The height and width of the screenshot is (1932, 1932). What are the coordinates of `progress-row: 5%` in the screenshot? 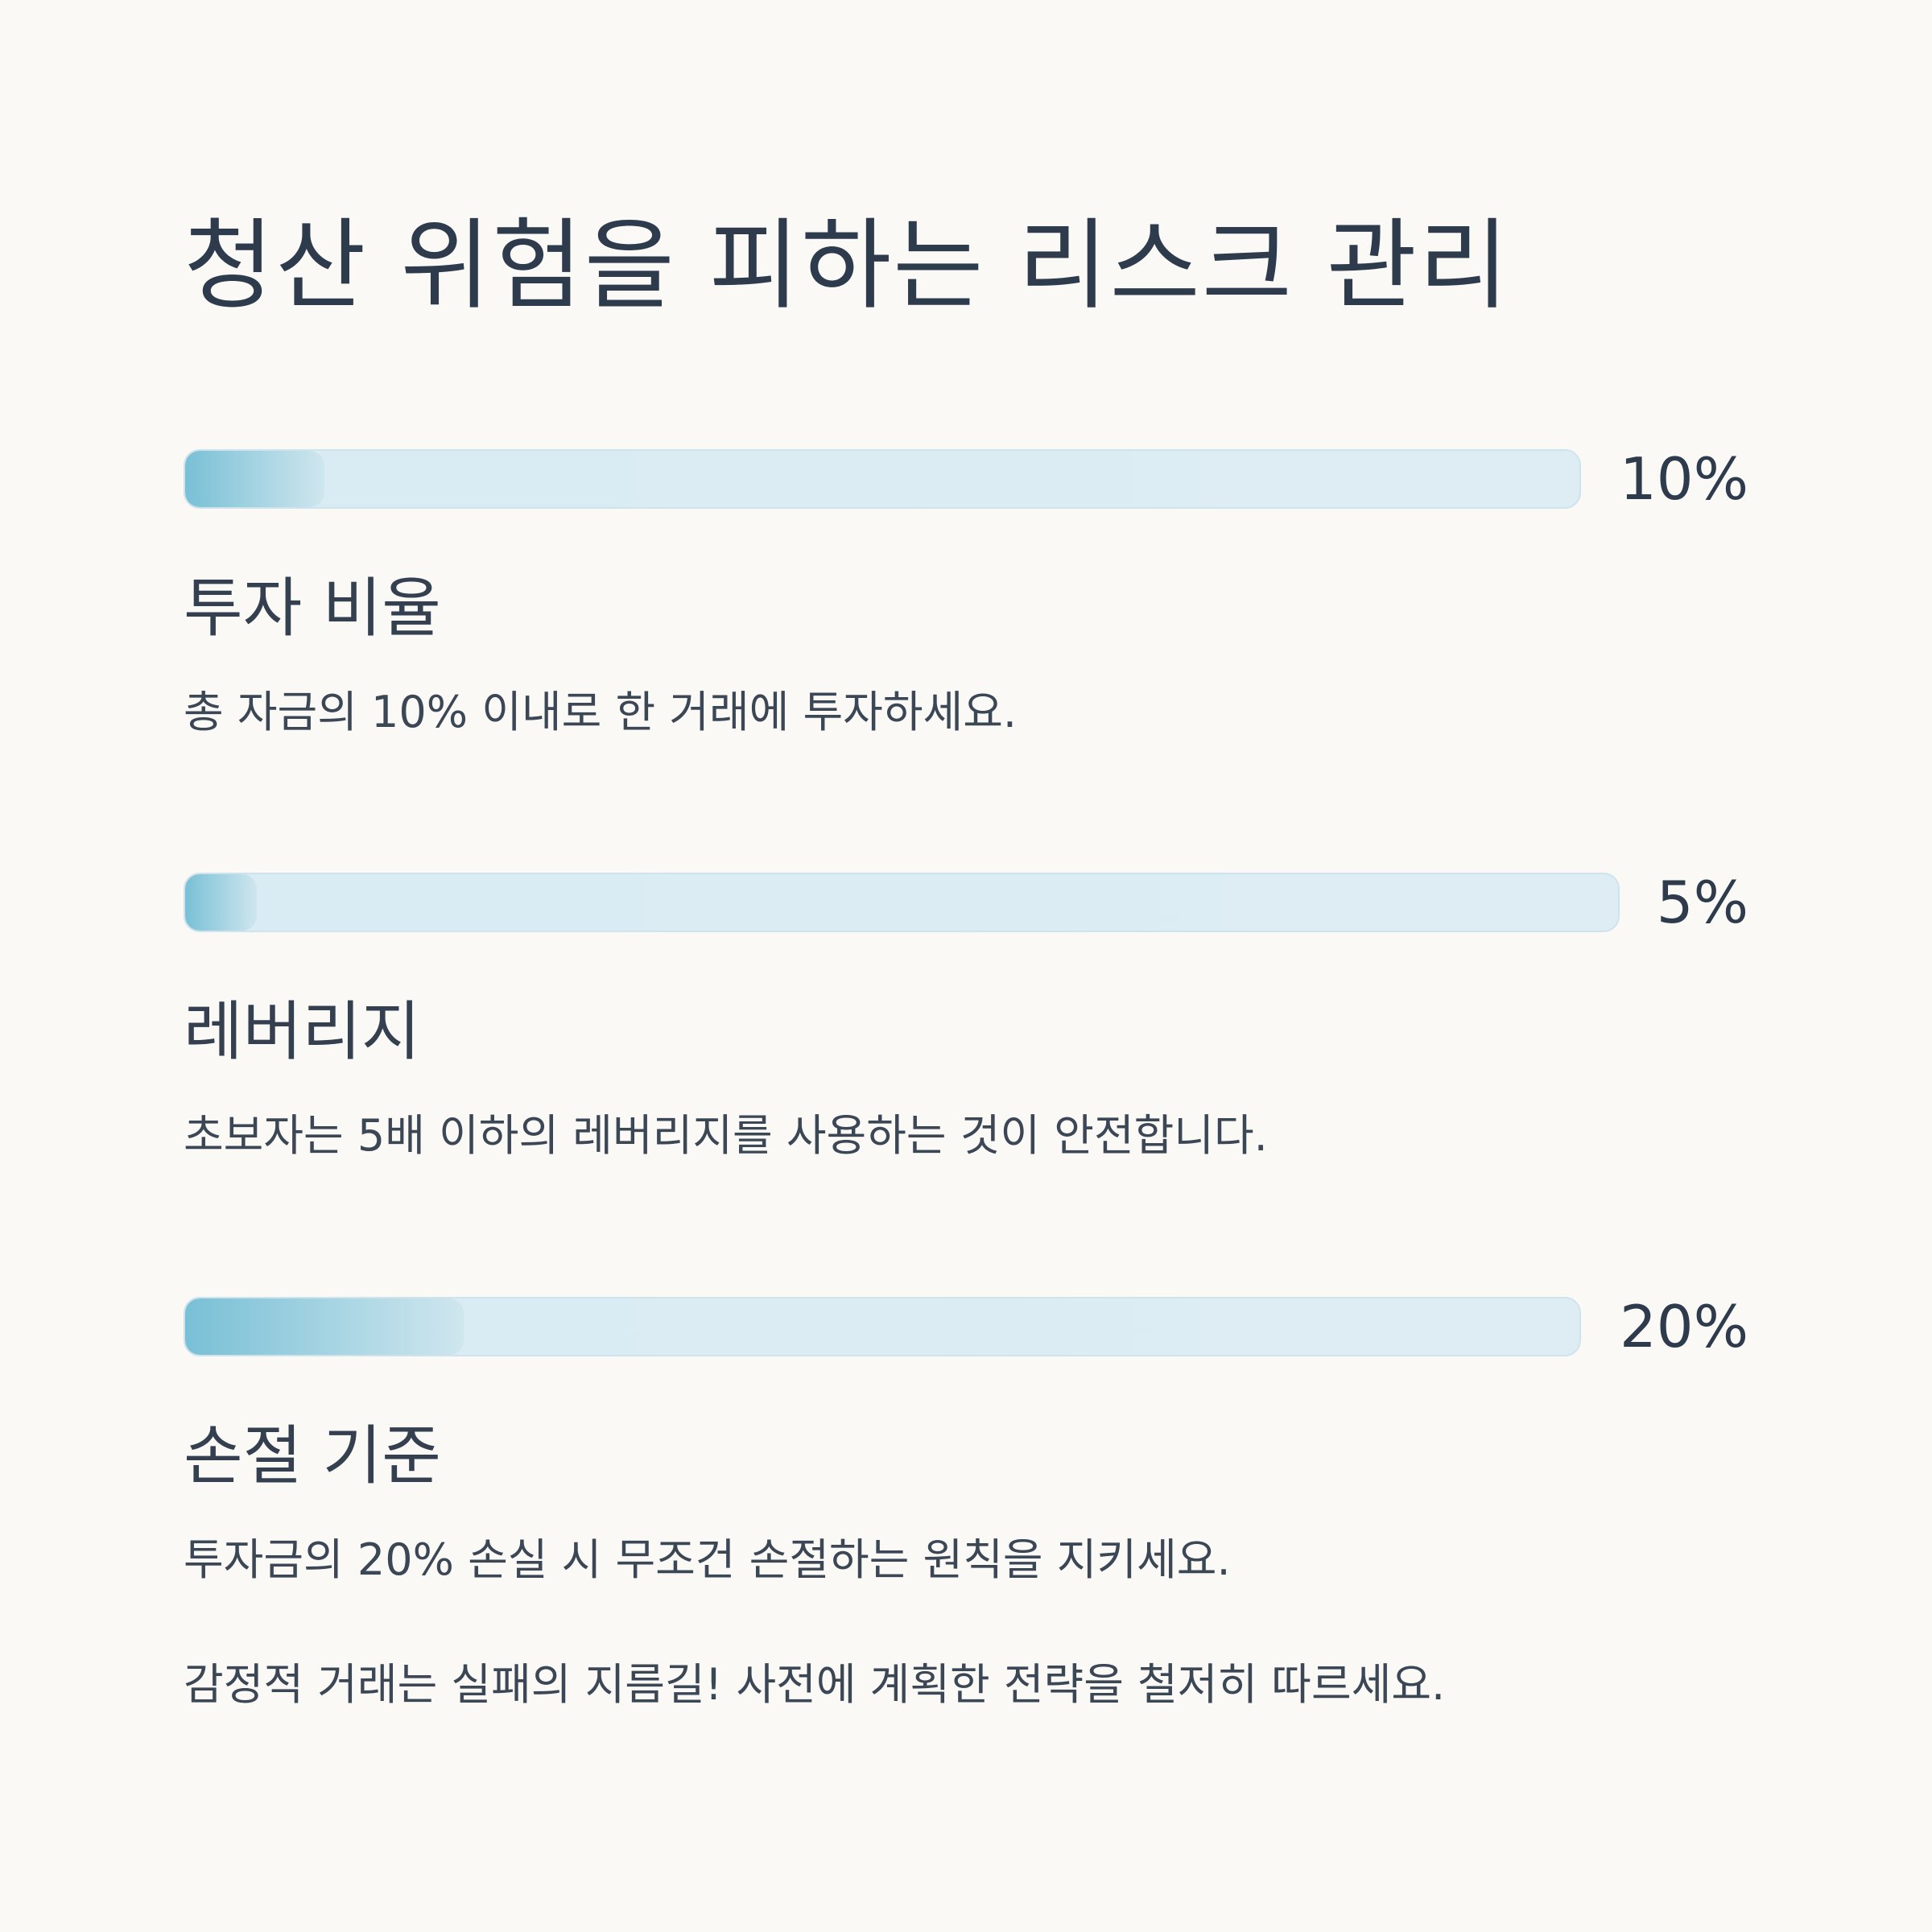 It's located at (966, 904).